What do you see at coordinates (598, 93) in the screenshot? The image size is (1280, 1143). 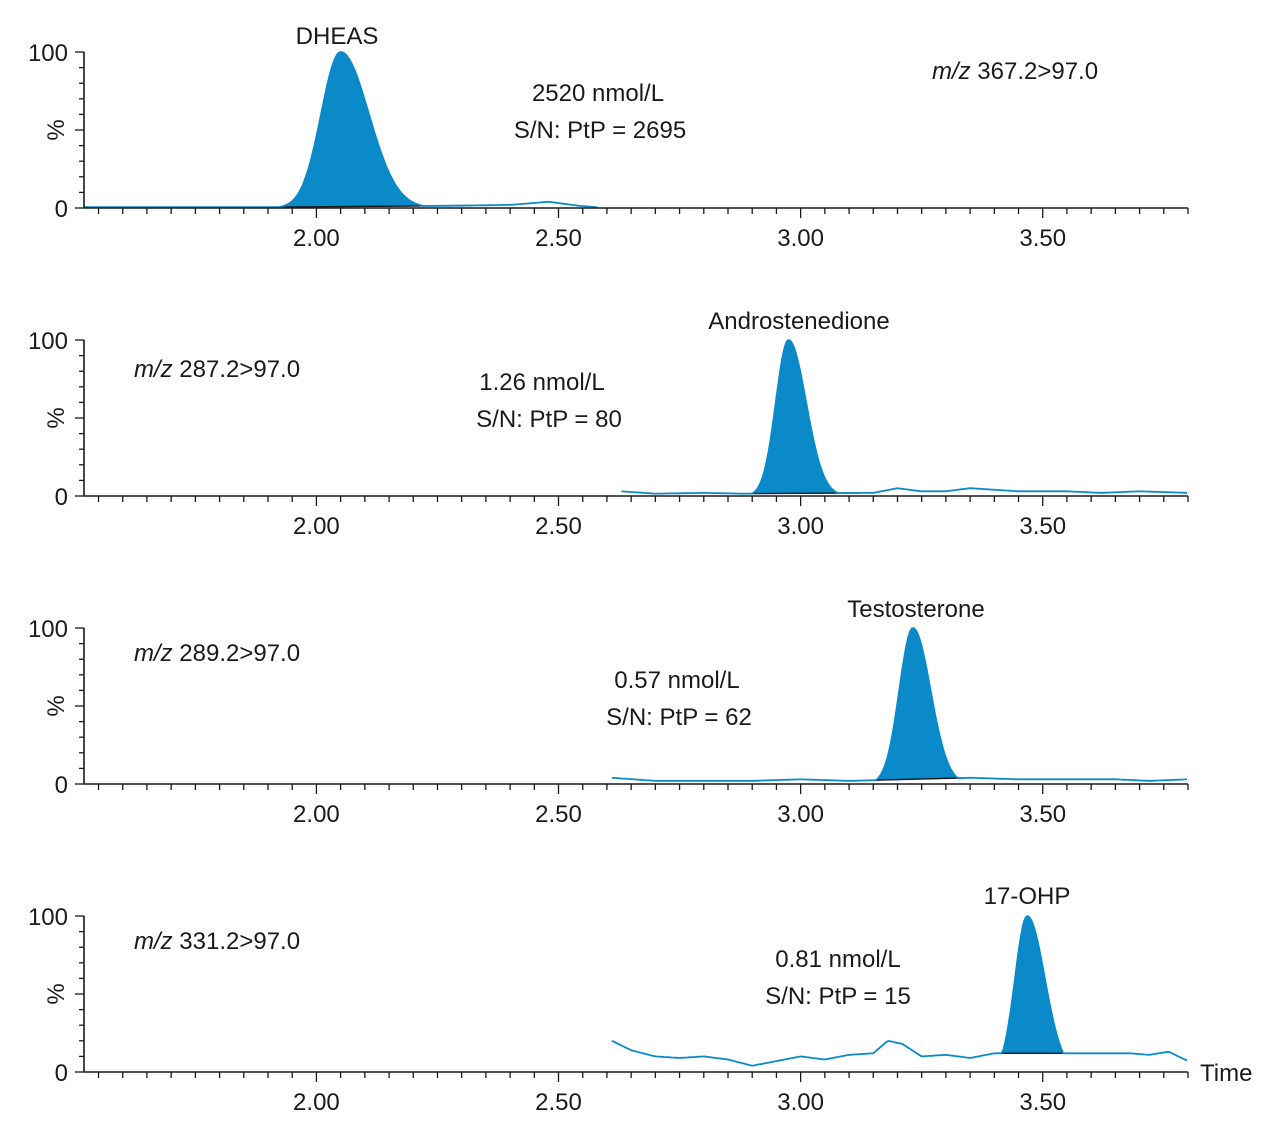 I see `concentration-label: 2520 nmol/L` at bounding box center [598, 93].